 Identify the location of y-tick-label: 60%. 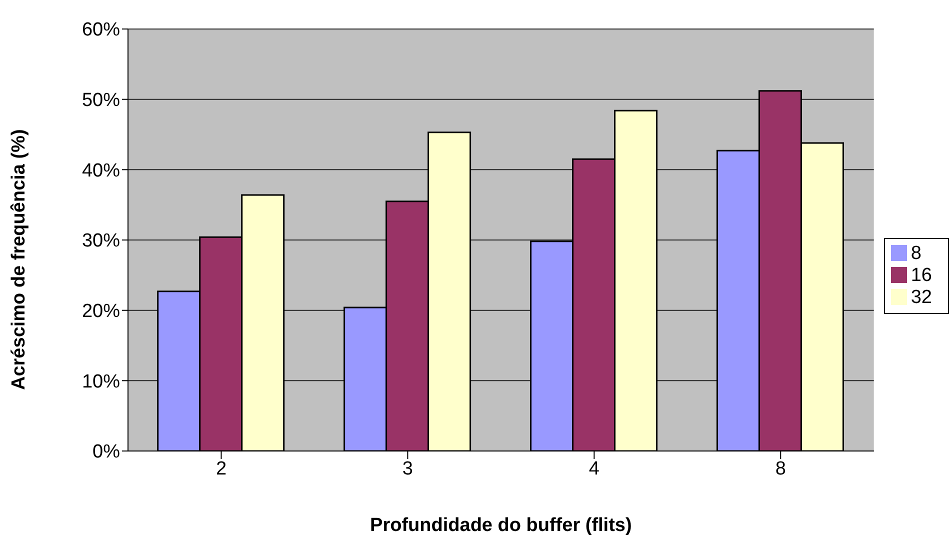
(101, 30).